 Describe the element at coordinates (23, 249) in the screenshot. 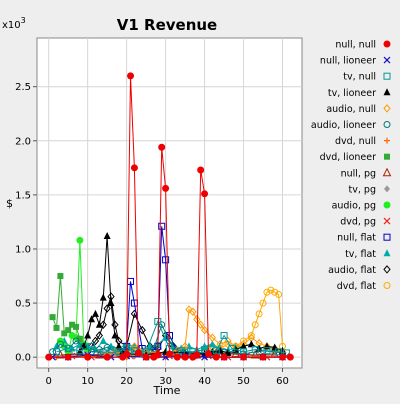

I see `y-tick-label: 1.0` at that location.